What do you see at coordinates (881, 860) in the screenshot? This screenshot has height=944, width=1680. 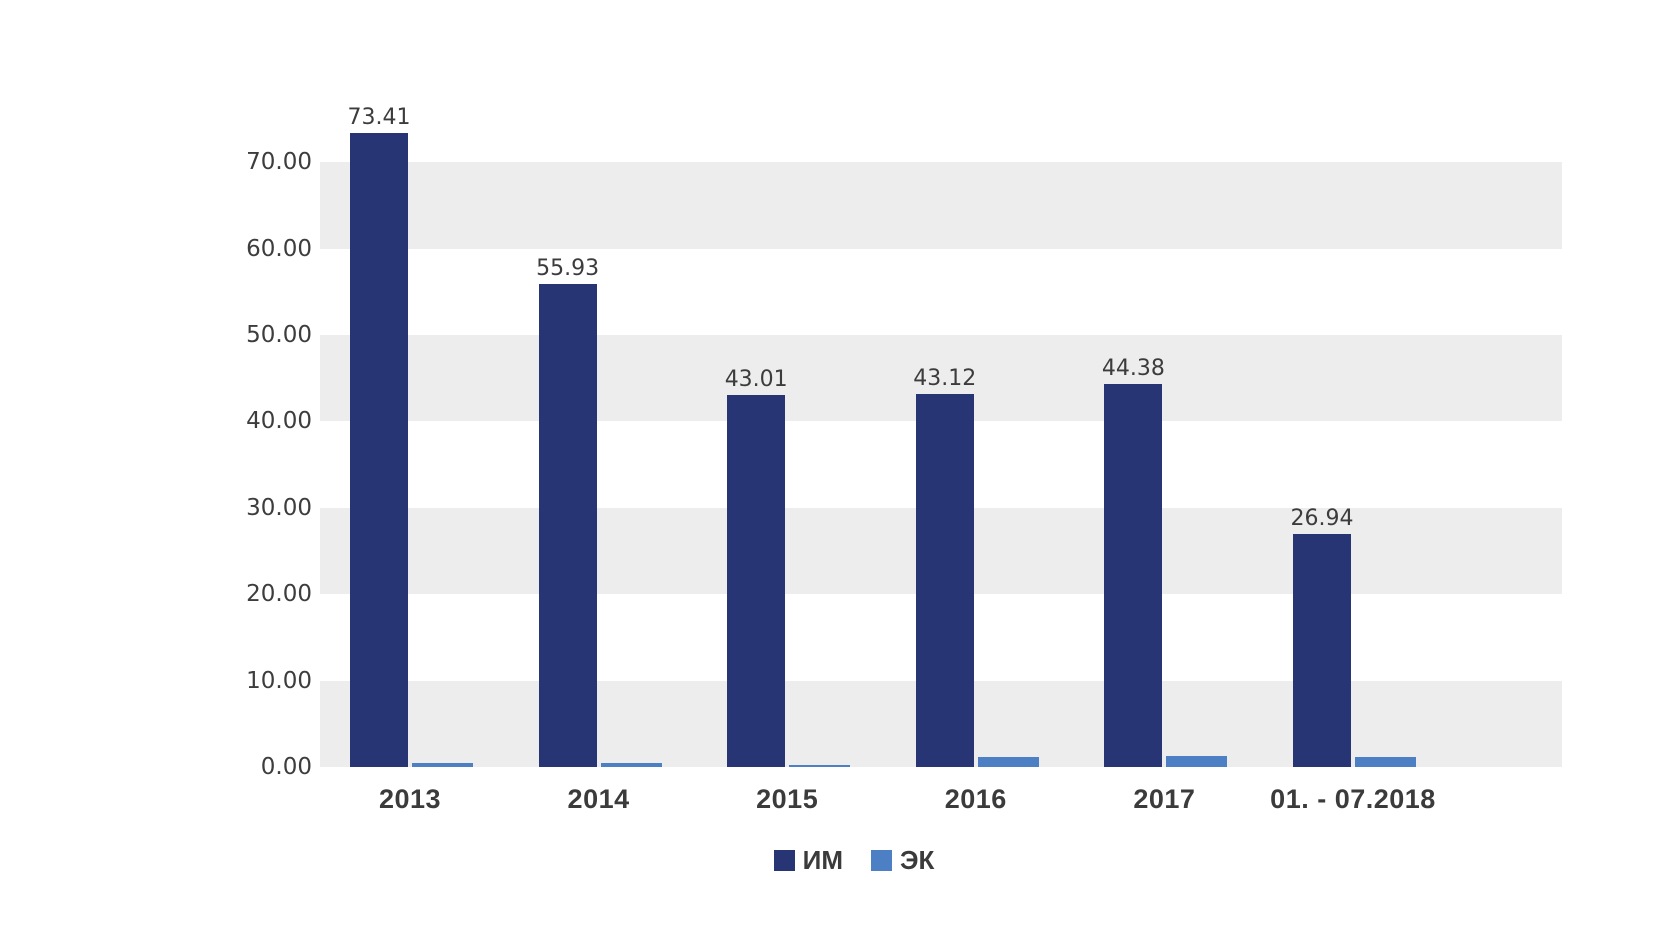 I see `legend-swatch-ek` at bounding box center [881, 860].